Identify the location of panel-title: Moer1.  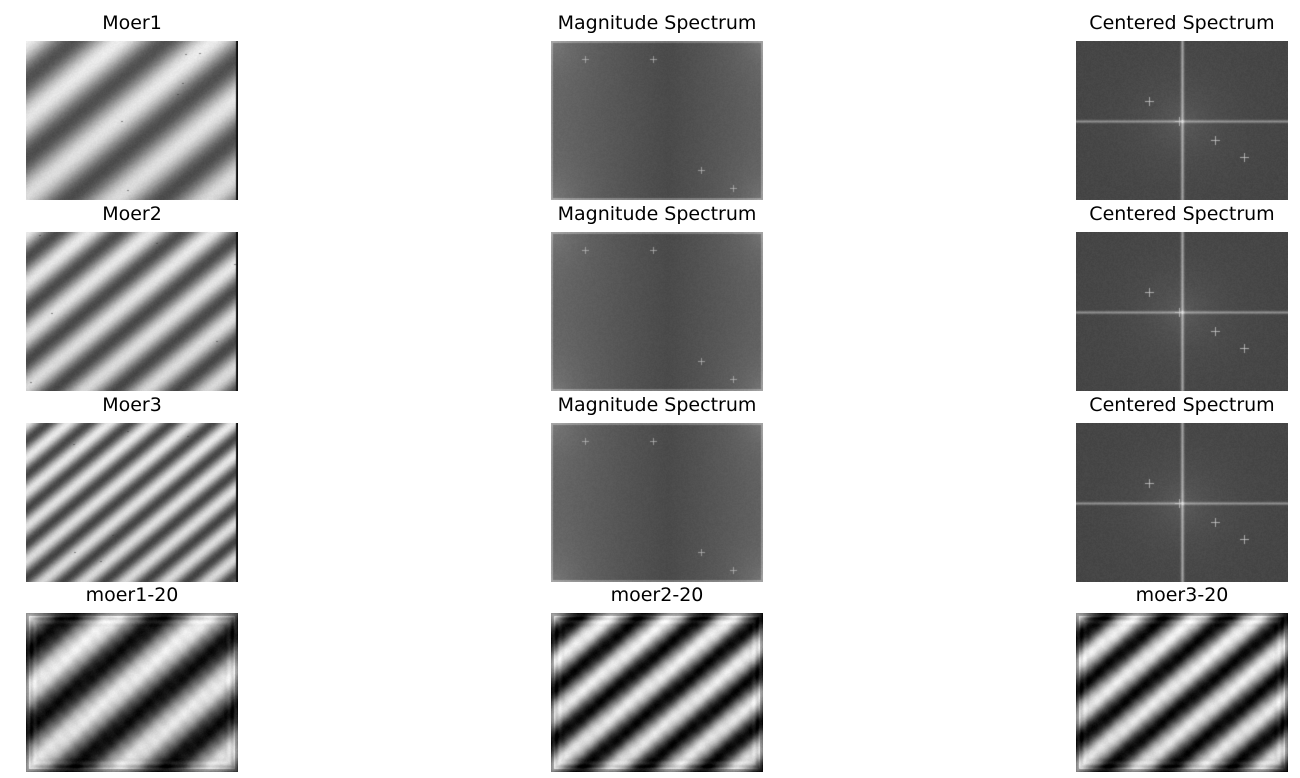
(132, 23).